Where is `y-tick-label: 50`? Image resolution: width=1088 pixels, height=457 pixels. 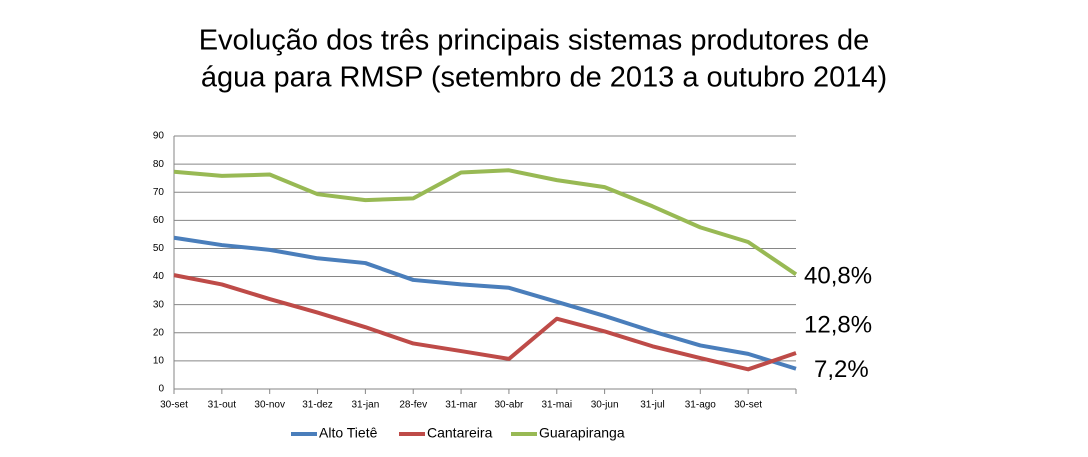
y-tick-label: 50 is located at coordinates (159, 248).